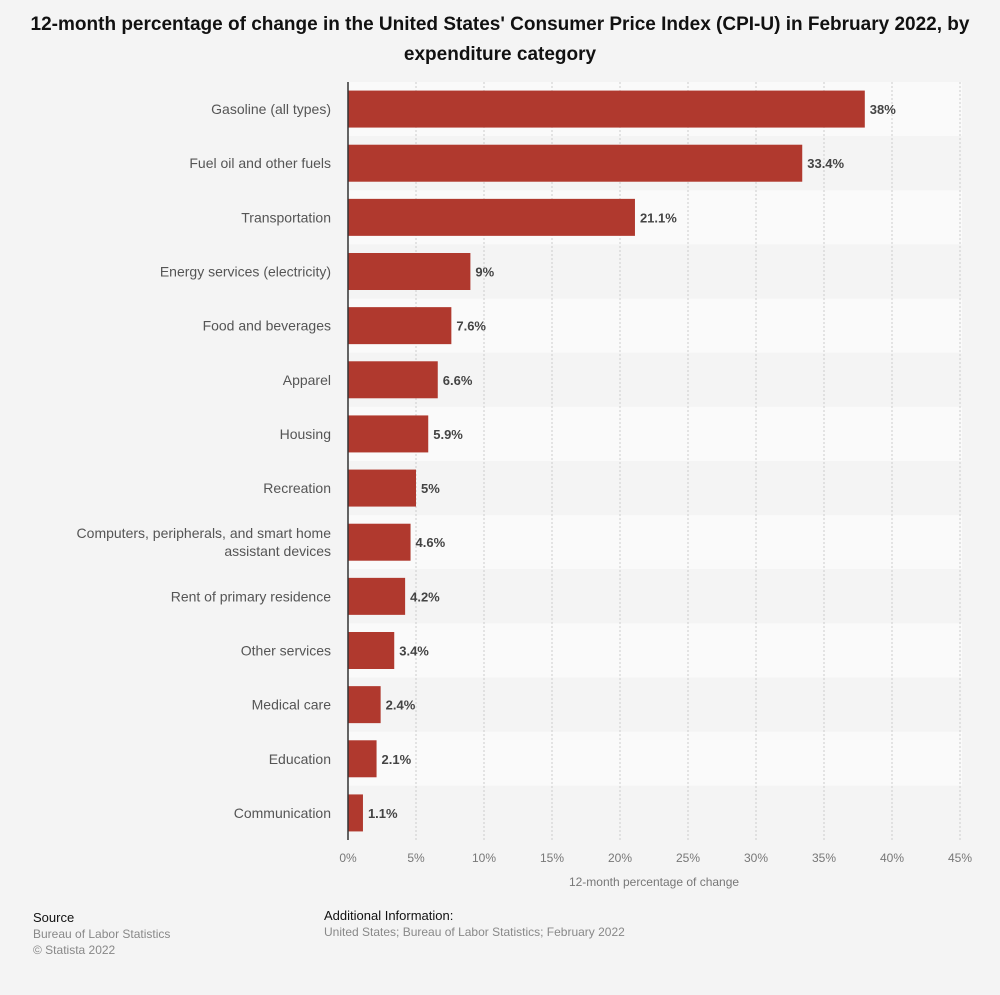 The height and width of the screenshot is (995, 1000). I want to click on category-label: Food and beverages, so click(267, 326).